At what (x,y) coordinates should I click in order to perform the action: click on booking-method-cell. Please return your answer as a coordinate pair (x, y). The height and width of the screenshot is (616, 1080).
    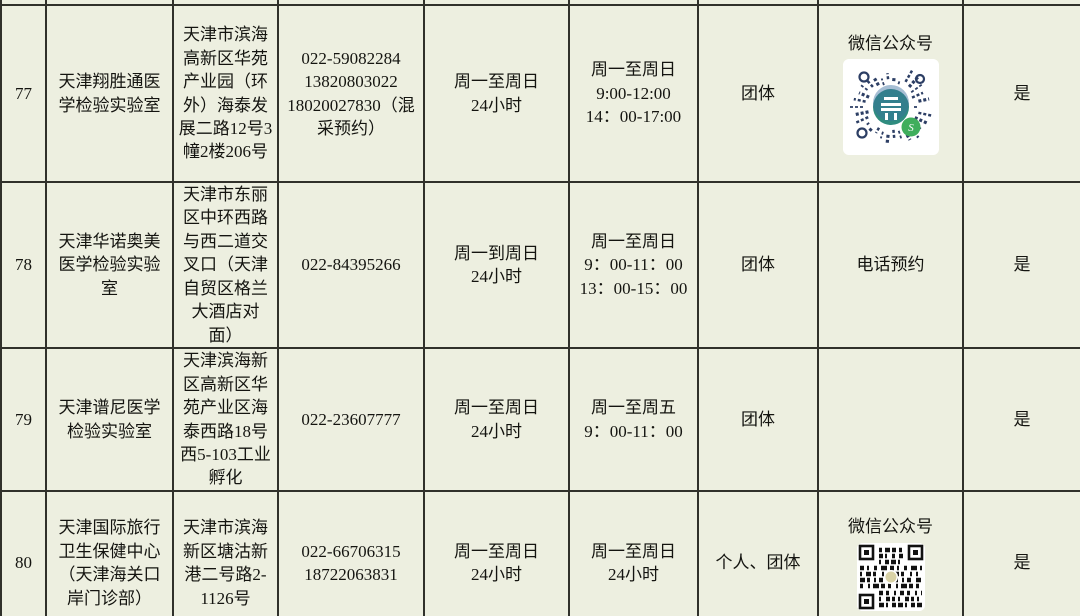
    Looking at the image, I should click on (890, 419).